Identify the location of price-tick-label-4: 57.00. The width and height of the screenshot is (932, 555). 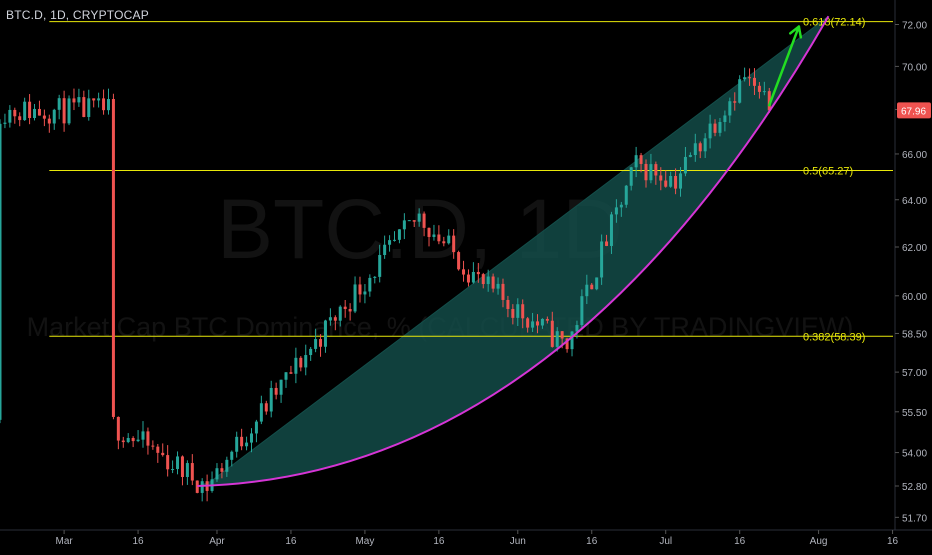
(914, 373).